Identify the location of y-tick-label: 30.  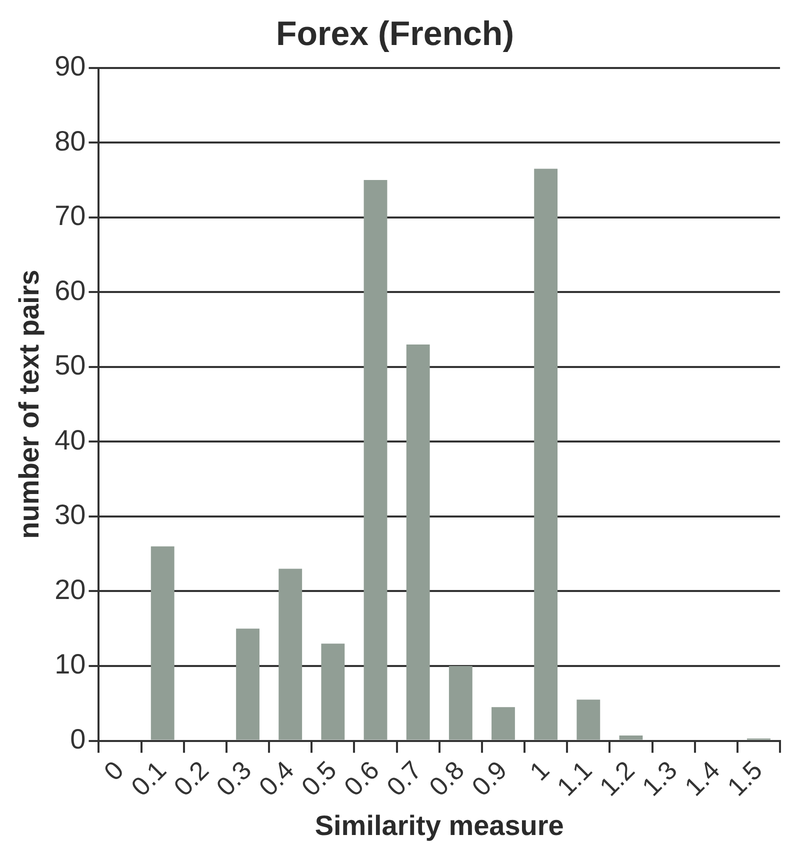
(70, 514).